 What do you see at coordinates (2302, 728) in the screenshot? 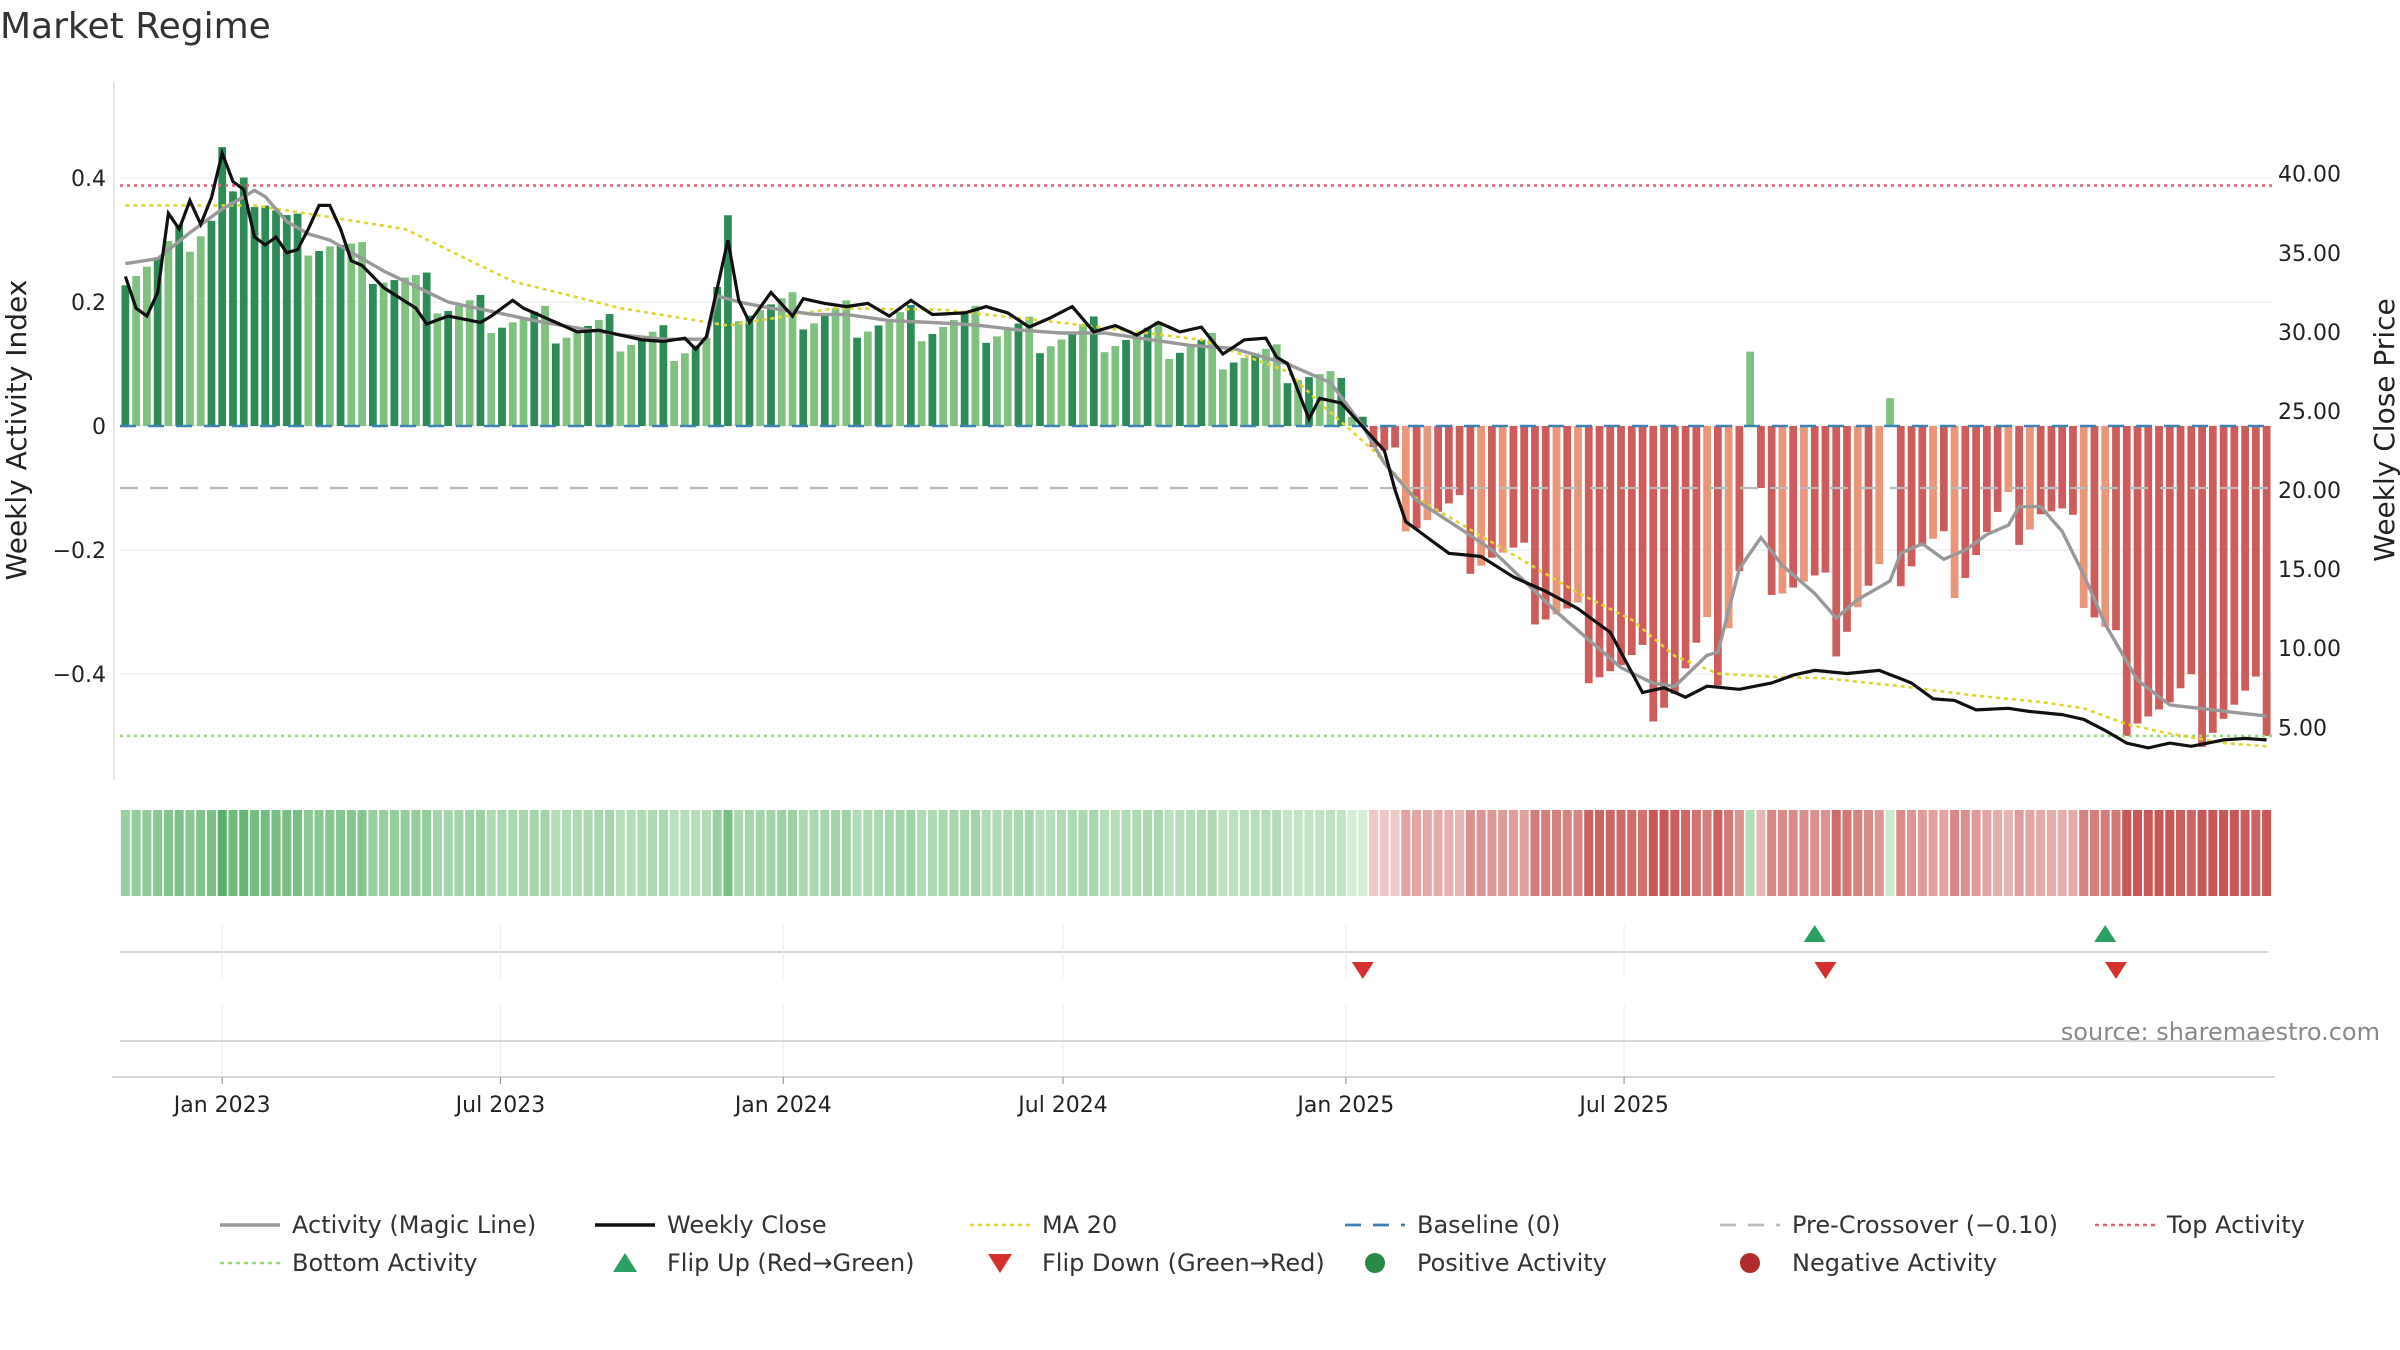
I see `right-tick-label: 5.00` at bounding box center [2302, 728].